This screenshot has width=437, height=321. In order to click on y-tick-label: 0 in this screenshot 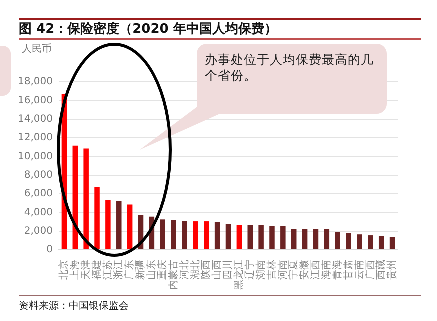, I will do `click(49, 250)`.